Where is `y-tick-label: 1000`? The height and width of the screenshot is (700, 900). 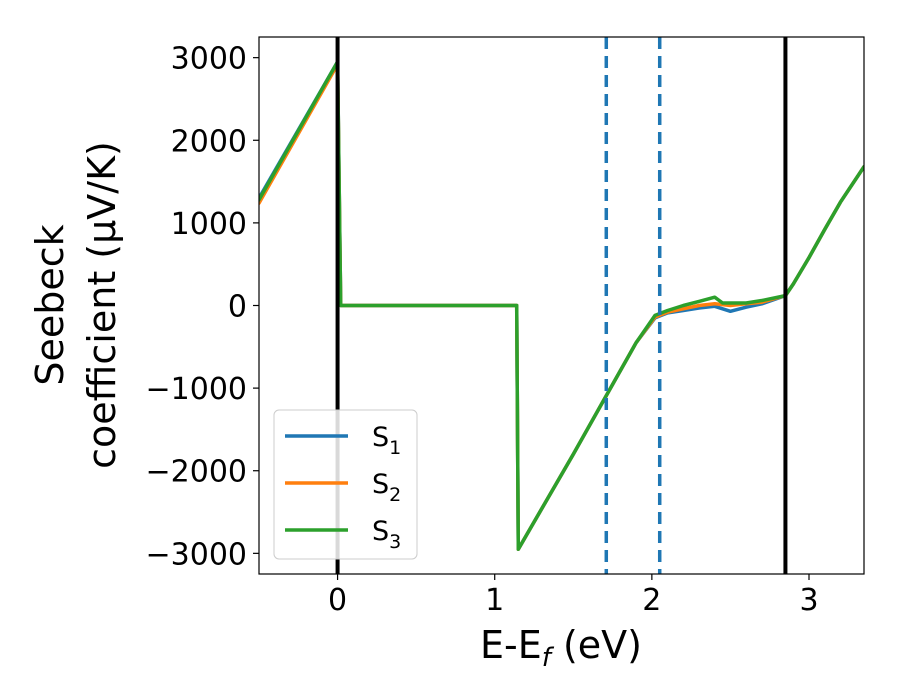
y-tick-label: 1000 is located at coordinates (209, 224).